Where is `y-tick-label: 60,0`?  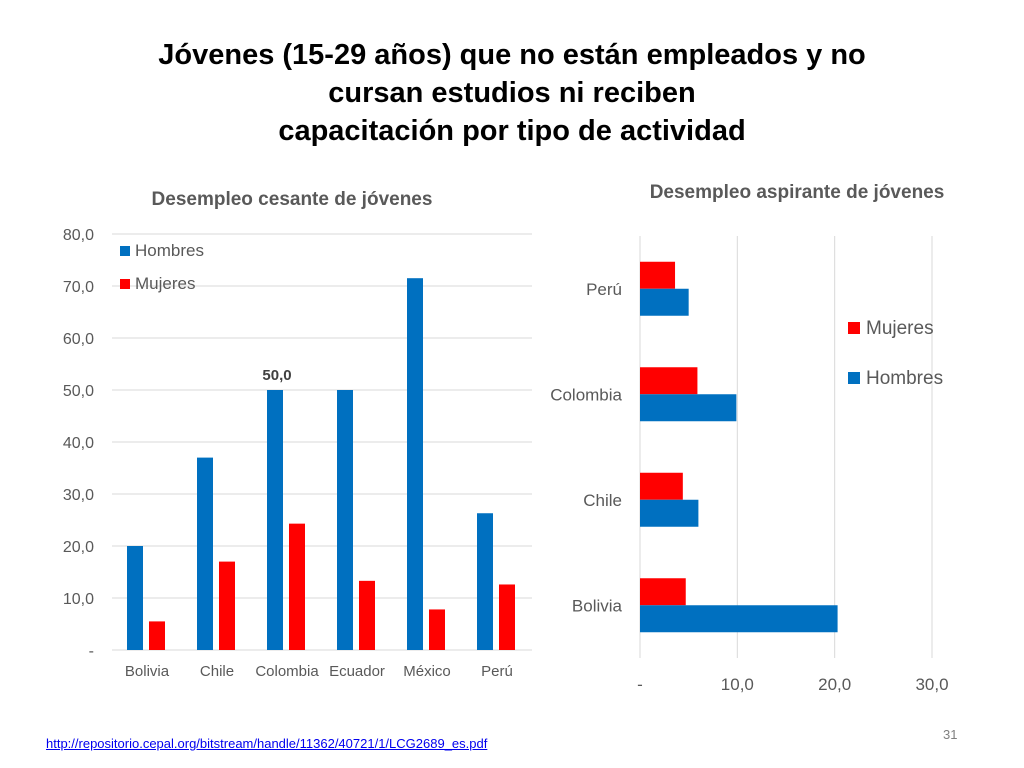
y-tick-label: 60,0 is located at coordinates (78, 339).